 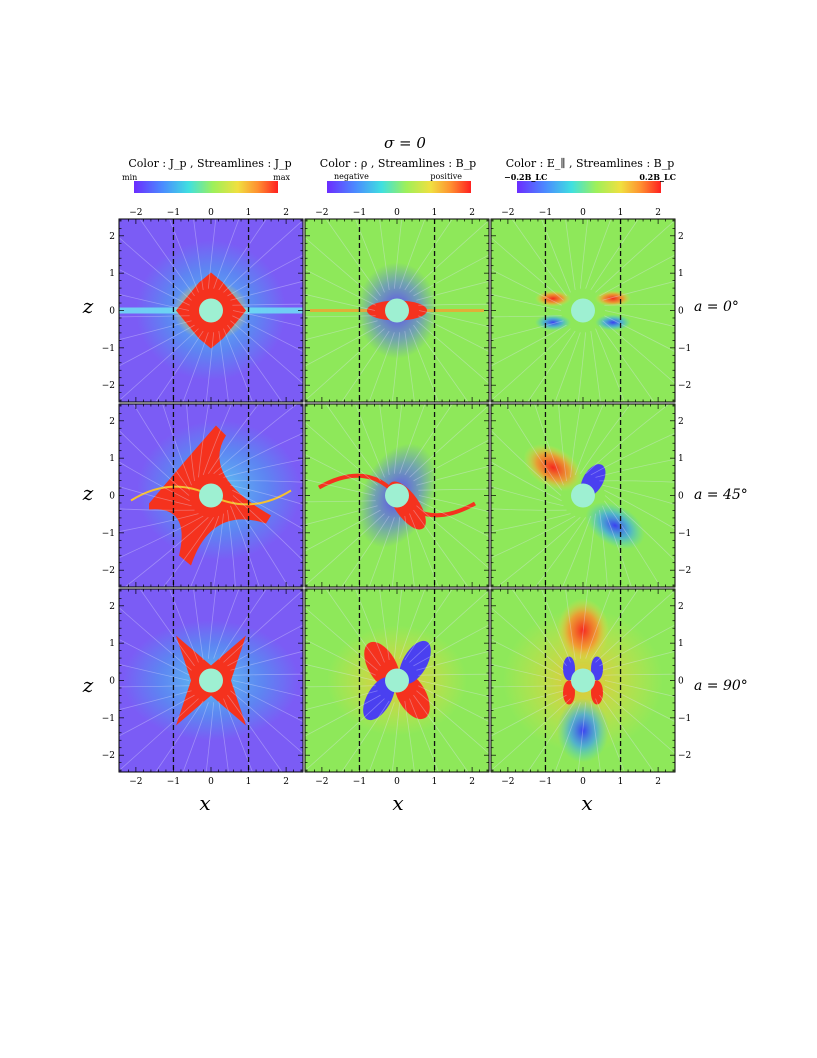 I want to click on panel-row2-col3, so click(x=583, y=495).